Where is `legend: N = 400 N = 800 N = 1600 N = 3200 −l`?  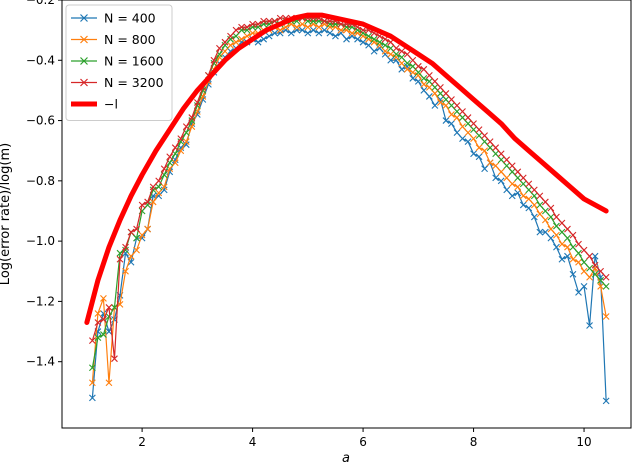 legend: N = 400 N = 800 N = 1600 N = 3200 −l is located at coordinates (119, 62).